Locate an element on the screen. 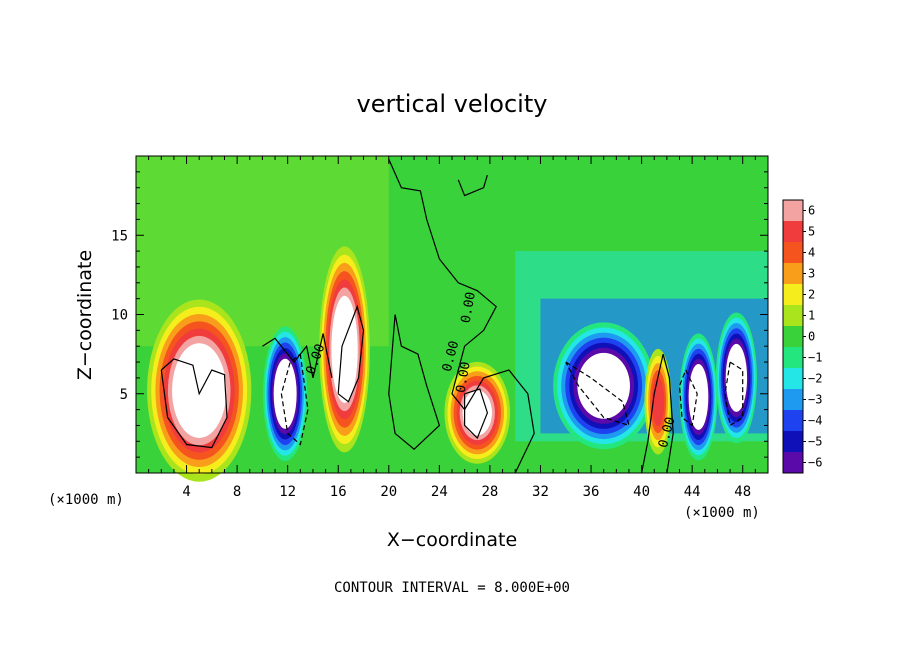 The height and width of the screenshot is (654, 904). x-unit-right: (×1000 m) is located at coordinates (722, 513).